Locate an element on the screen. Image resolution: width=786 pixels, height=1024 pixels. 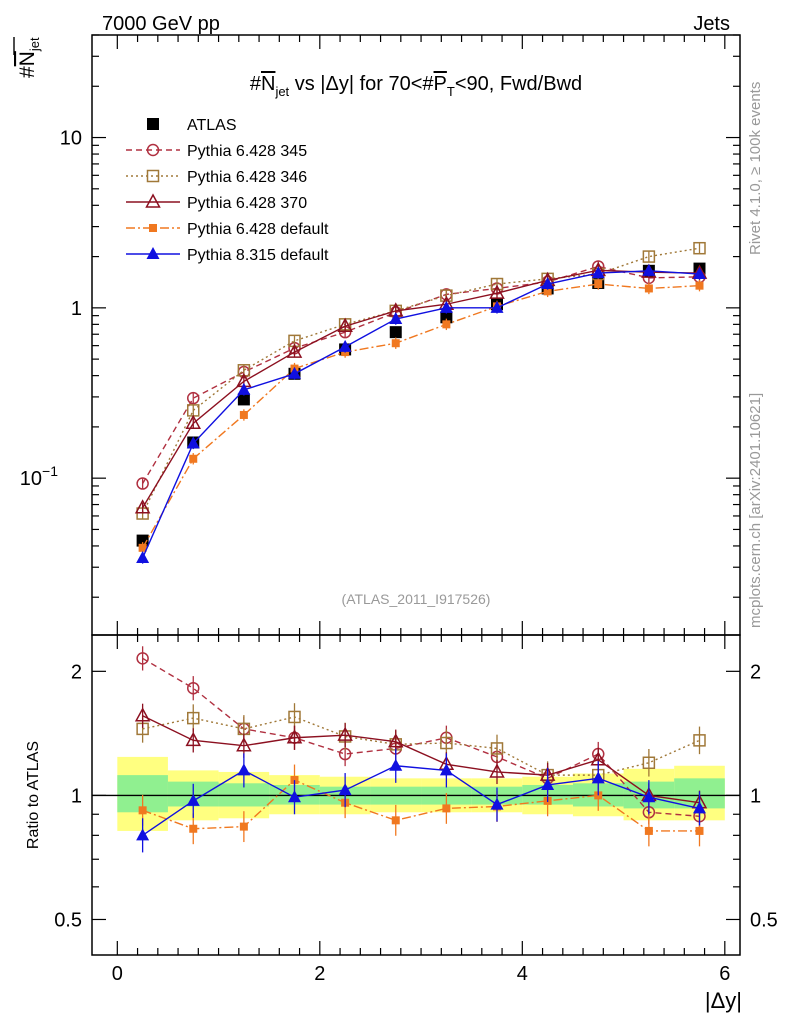
legend-label-p345: Pythia 6.428 345 is located at coordinates (247, 151).